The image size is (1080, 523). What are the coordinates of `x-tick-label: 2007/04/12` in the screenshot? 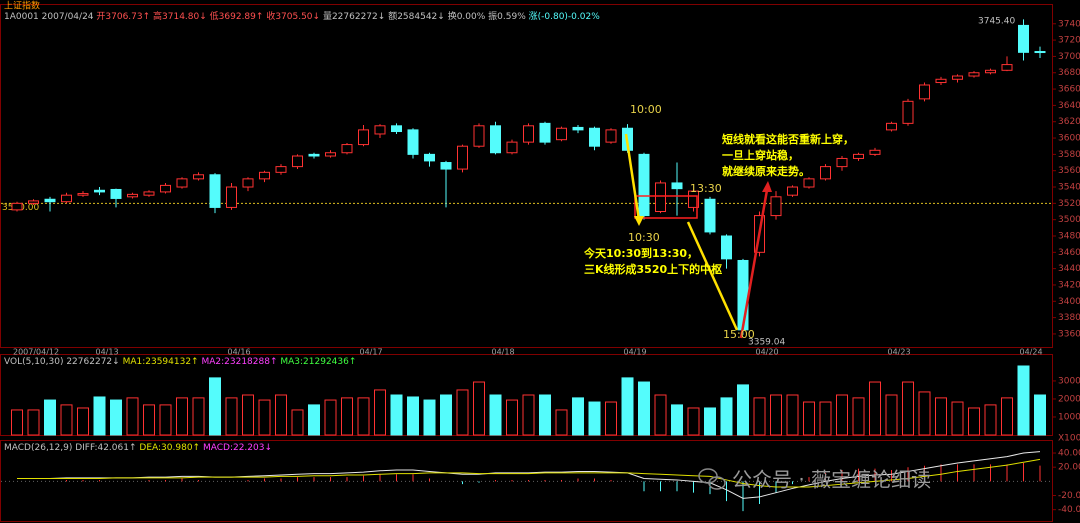 It's located at (36, 352).